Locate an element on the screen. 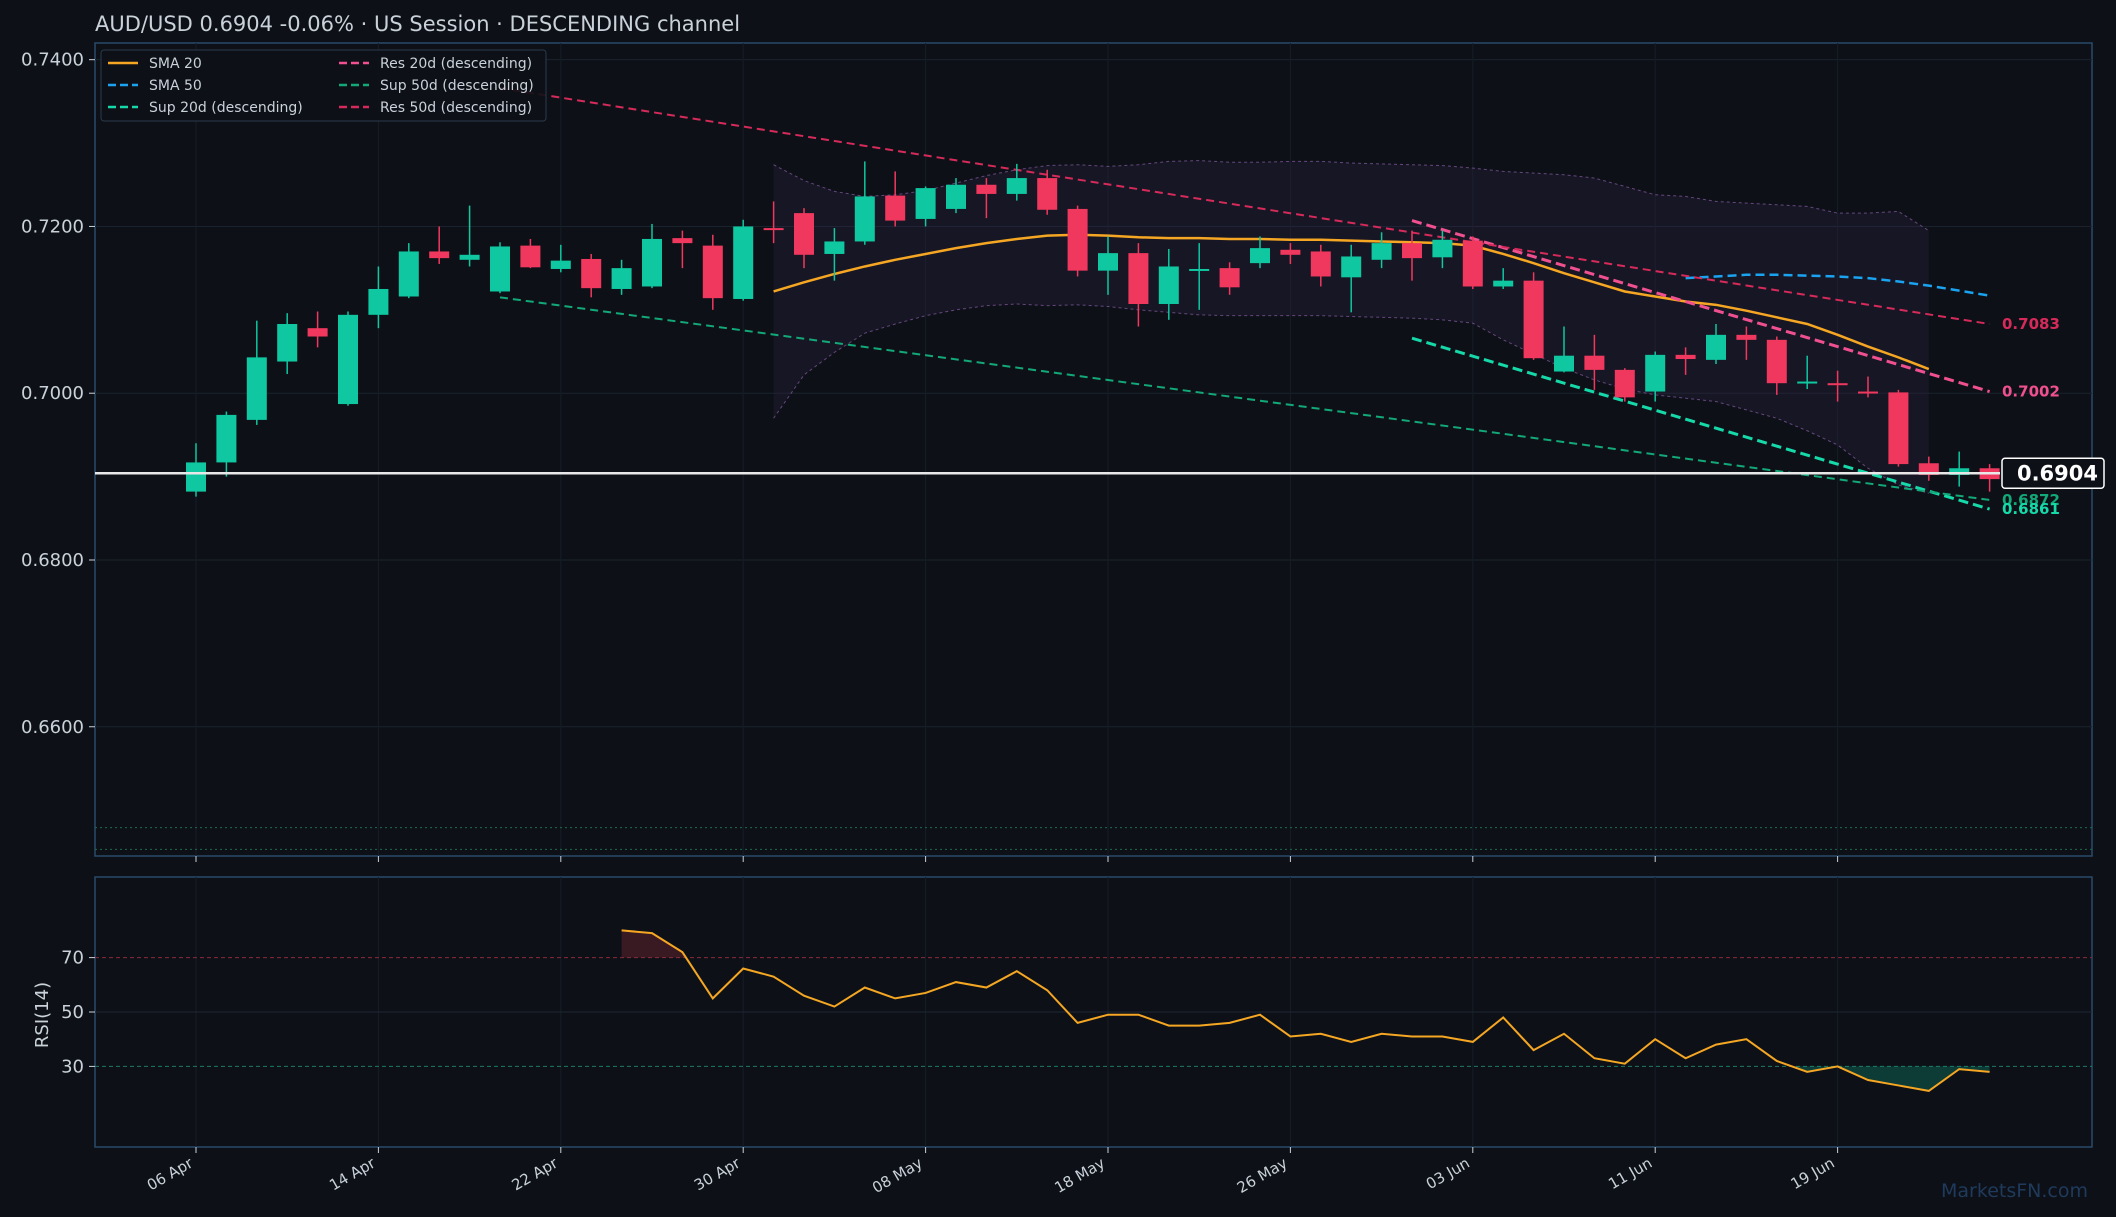 Image resolution: width=2116 pixels, height=1217 pixels. last-price-box is located at coordinates (2053, 473).